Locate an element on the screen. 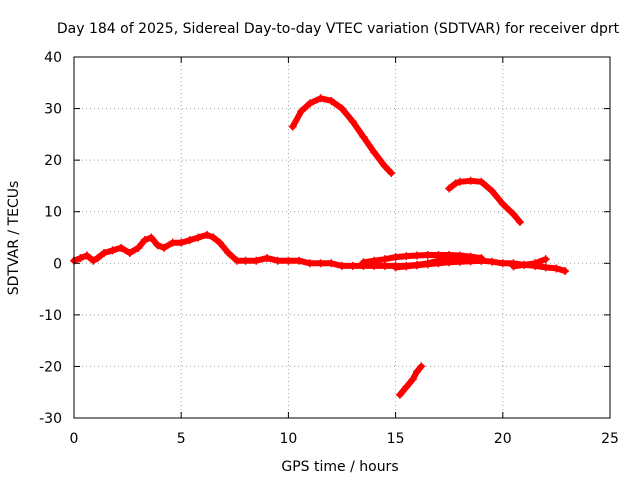 The width and height of the screenshot is (640, 480). series-trace is located at coordinates (529, 263).